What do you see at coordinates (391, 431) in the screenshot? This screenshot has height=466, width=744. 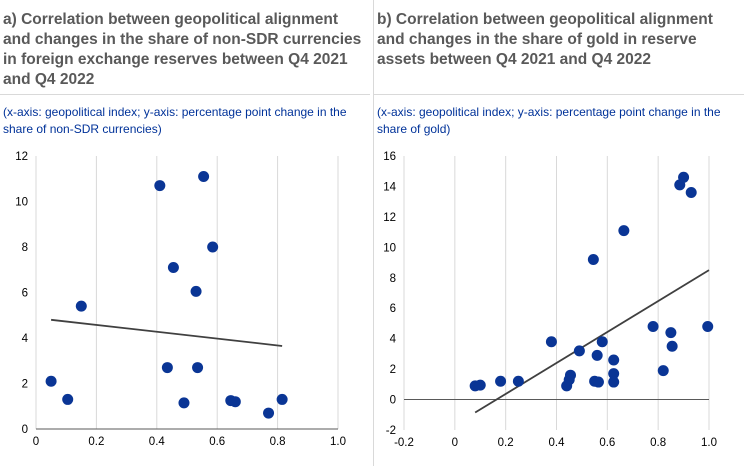 I see `y-tick-label: -2` at bounding box center [391, 431].